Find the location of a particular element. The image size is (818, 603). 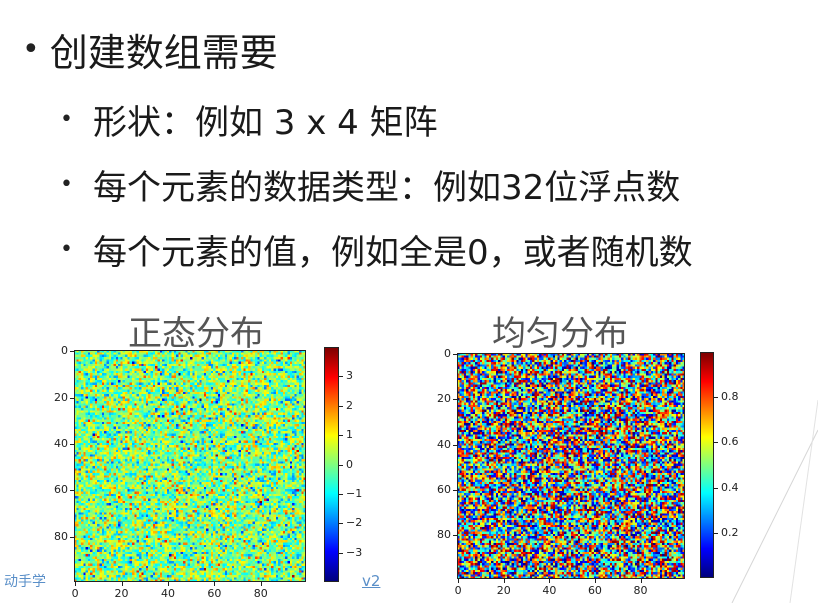

colorbar-tick-label: 3 is located at coordinates (349, 376).